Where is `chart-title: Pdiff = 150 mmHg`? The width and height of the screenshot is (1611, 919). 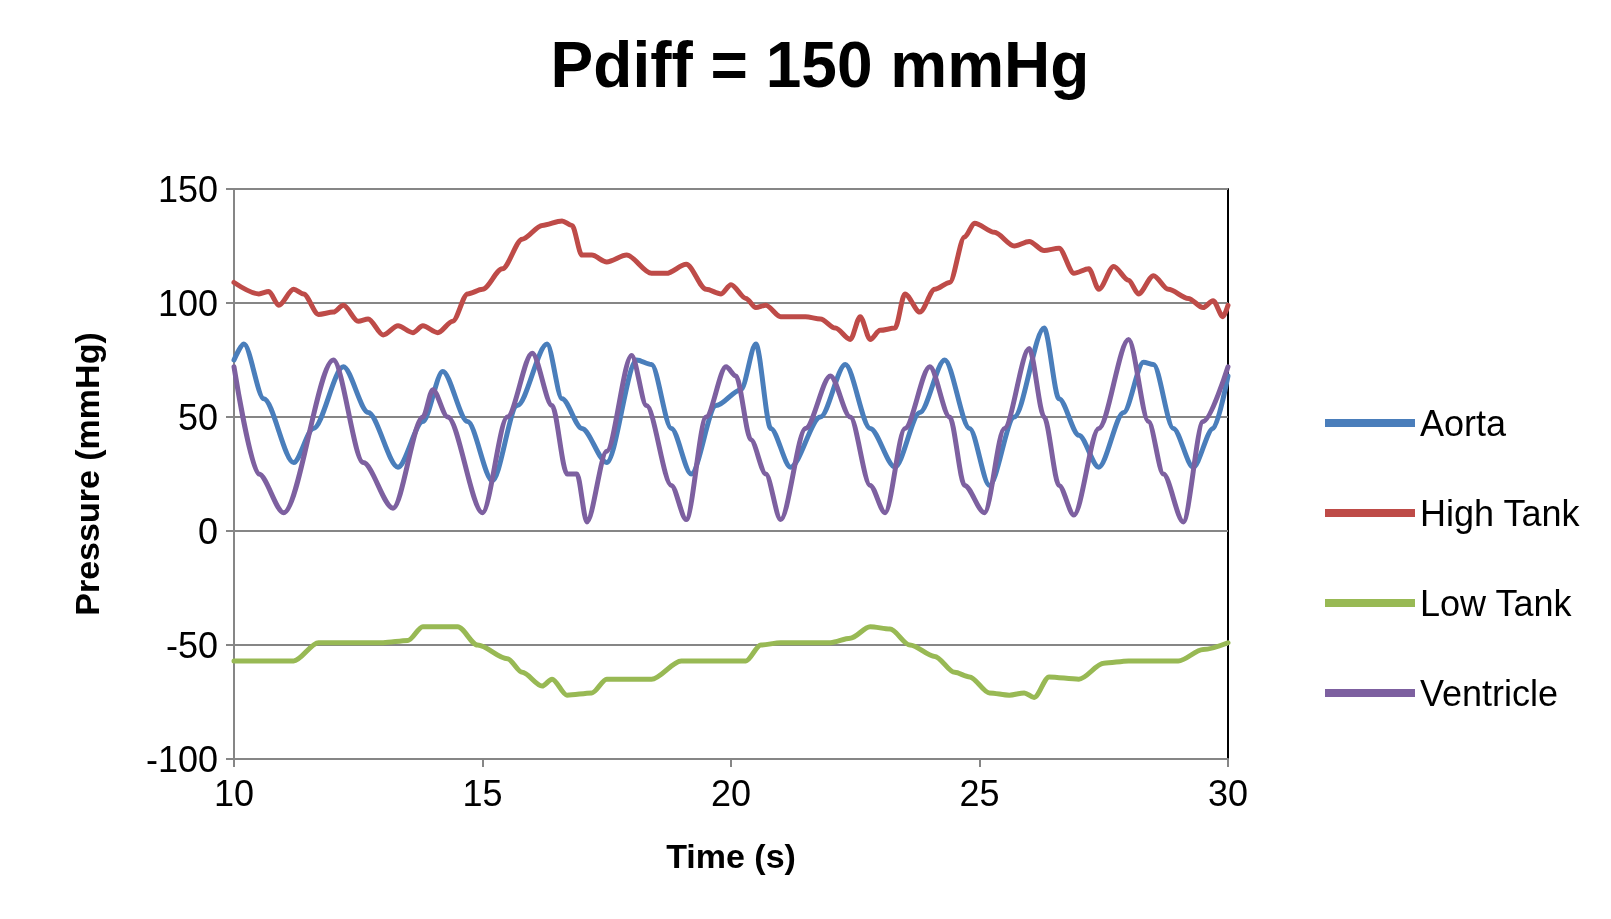 chart-title: Pdiff = 150 mmHg is located at coordinates (820, 65).